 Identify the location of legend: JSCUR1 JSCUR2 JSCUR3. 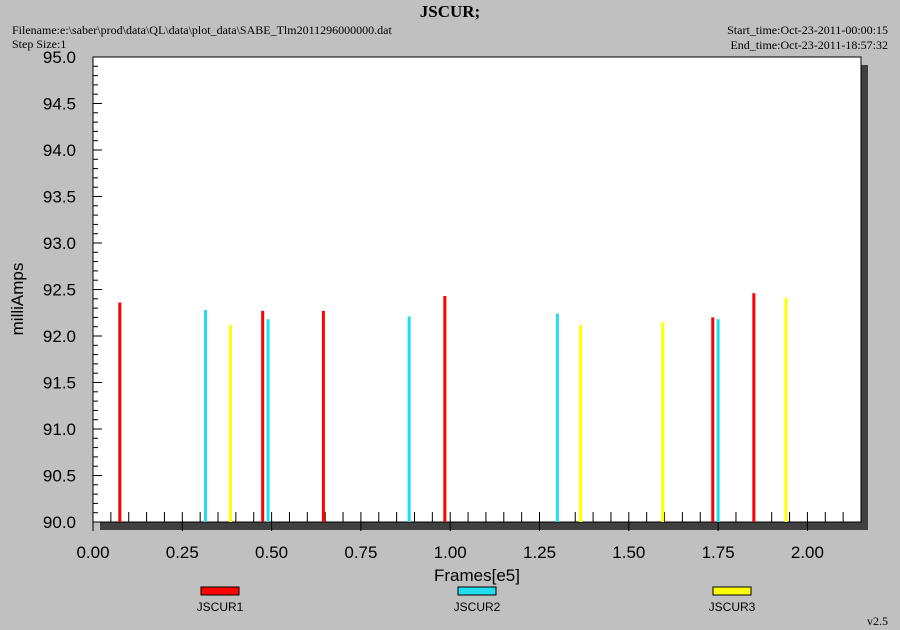
(476, 600).